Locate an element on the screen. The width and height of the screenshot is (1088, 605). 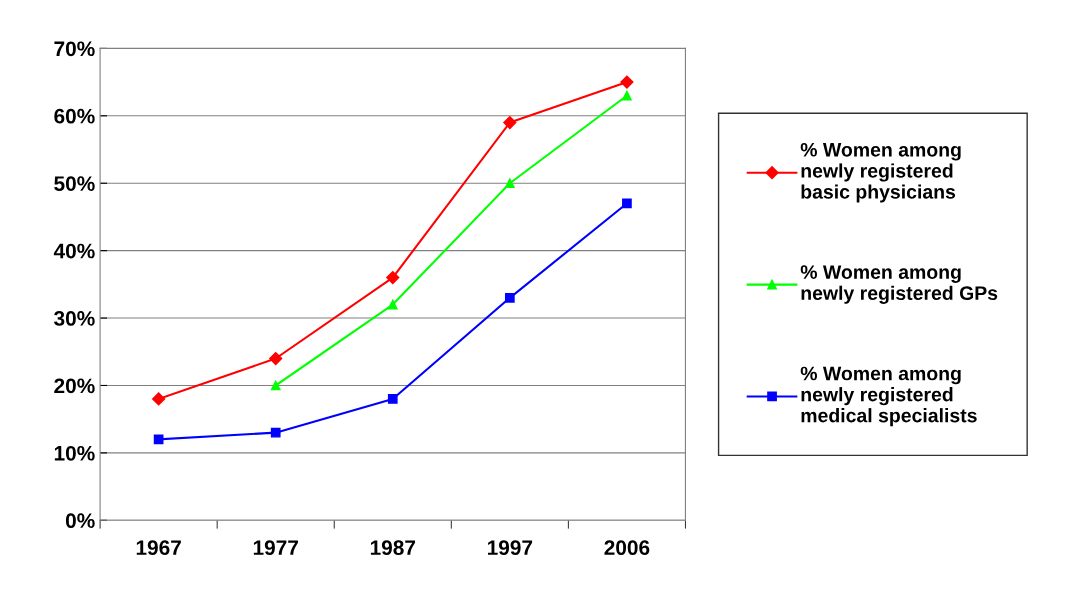
y-tick-label: 50% is located at coordinates (74, 183).